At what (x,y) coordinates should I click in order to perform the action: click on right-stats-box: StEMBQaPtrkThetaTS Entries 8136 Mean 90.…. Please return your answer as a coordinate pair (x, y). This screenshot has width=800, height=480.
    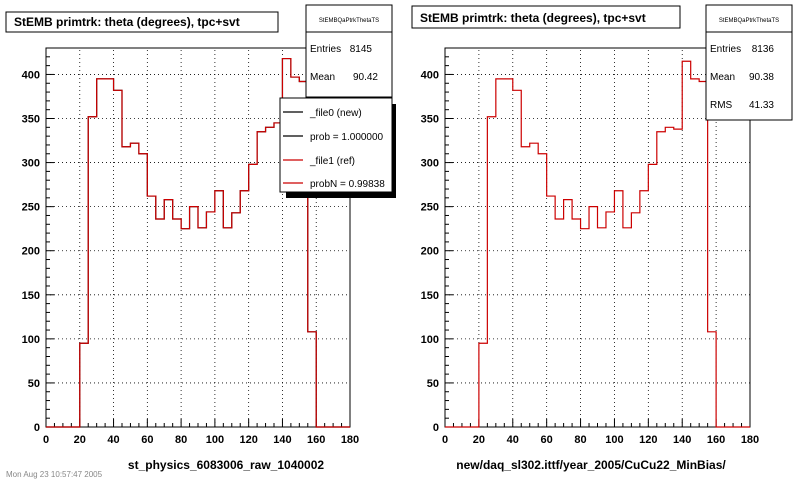
    Looking at the image, I should click on (749, 62).